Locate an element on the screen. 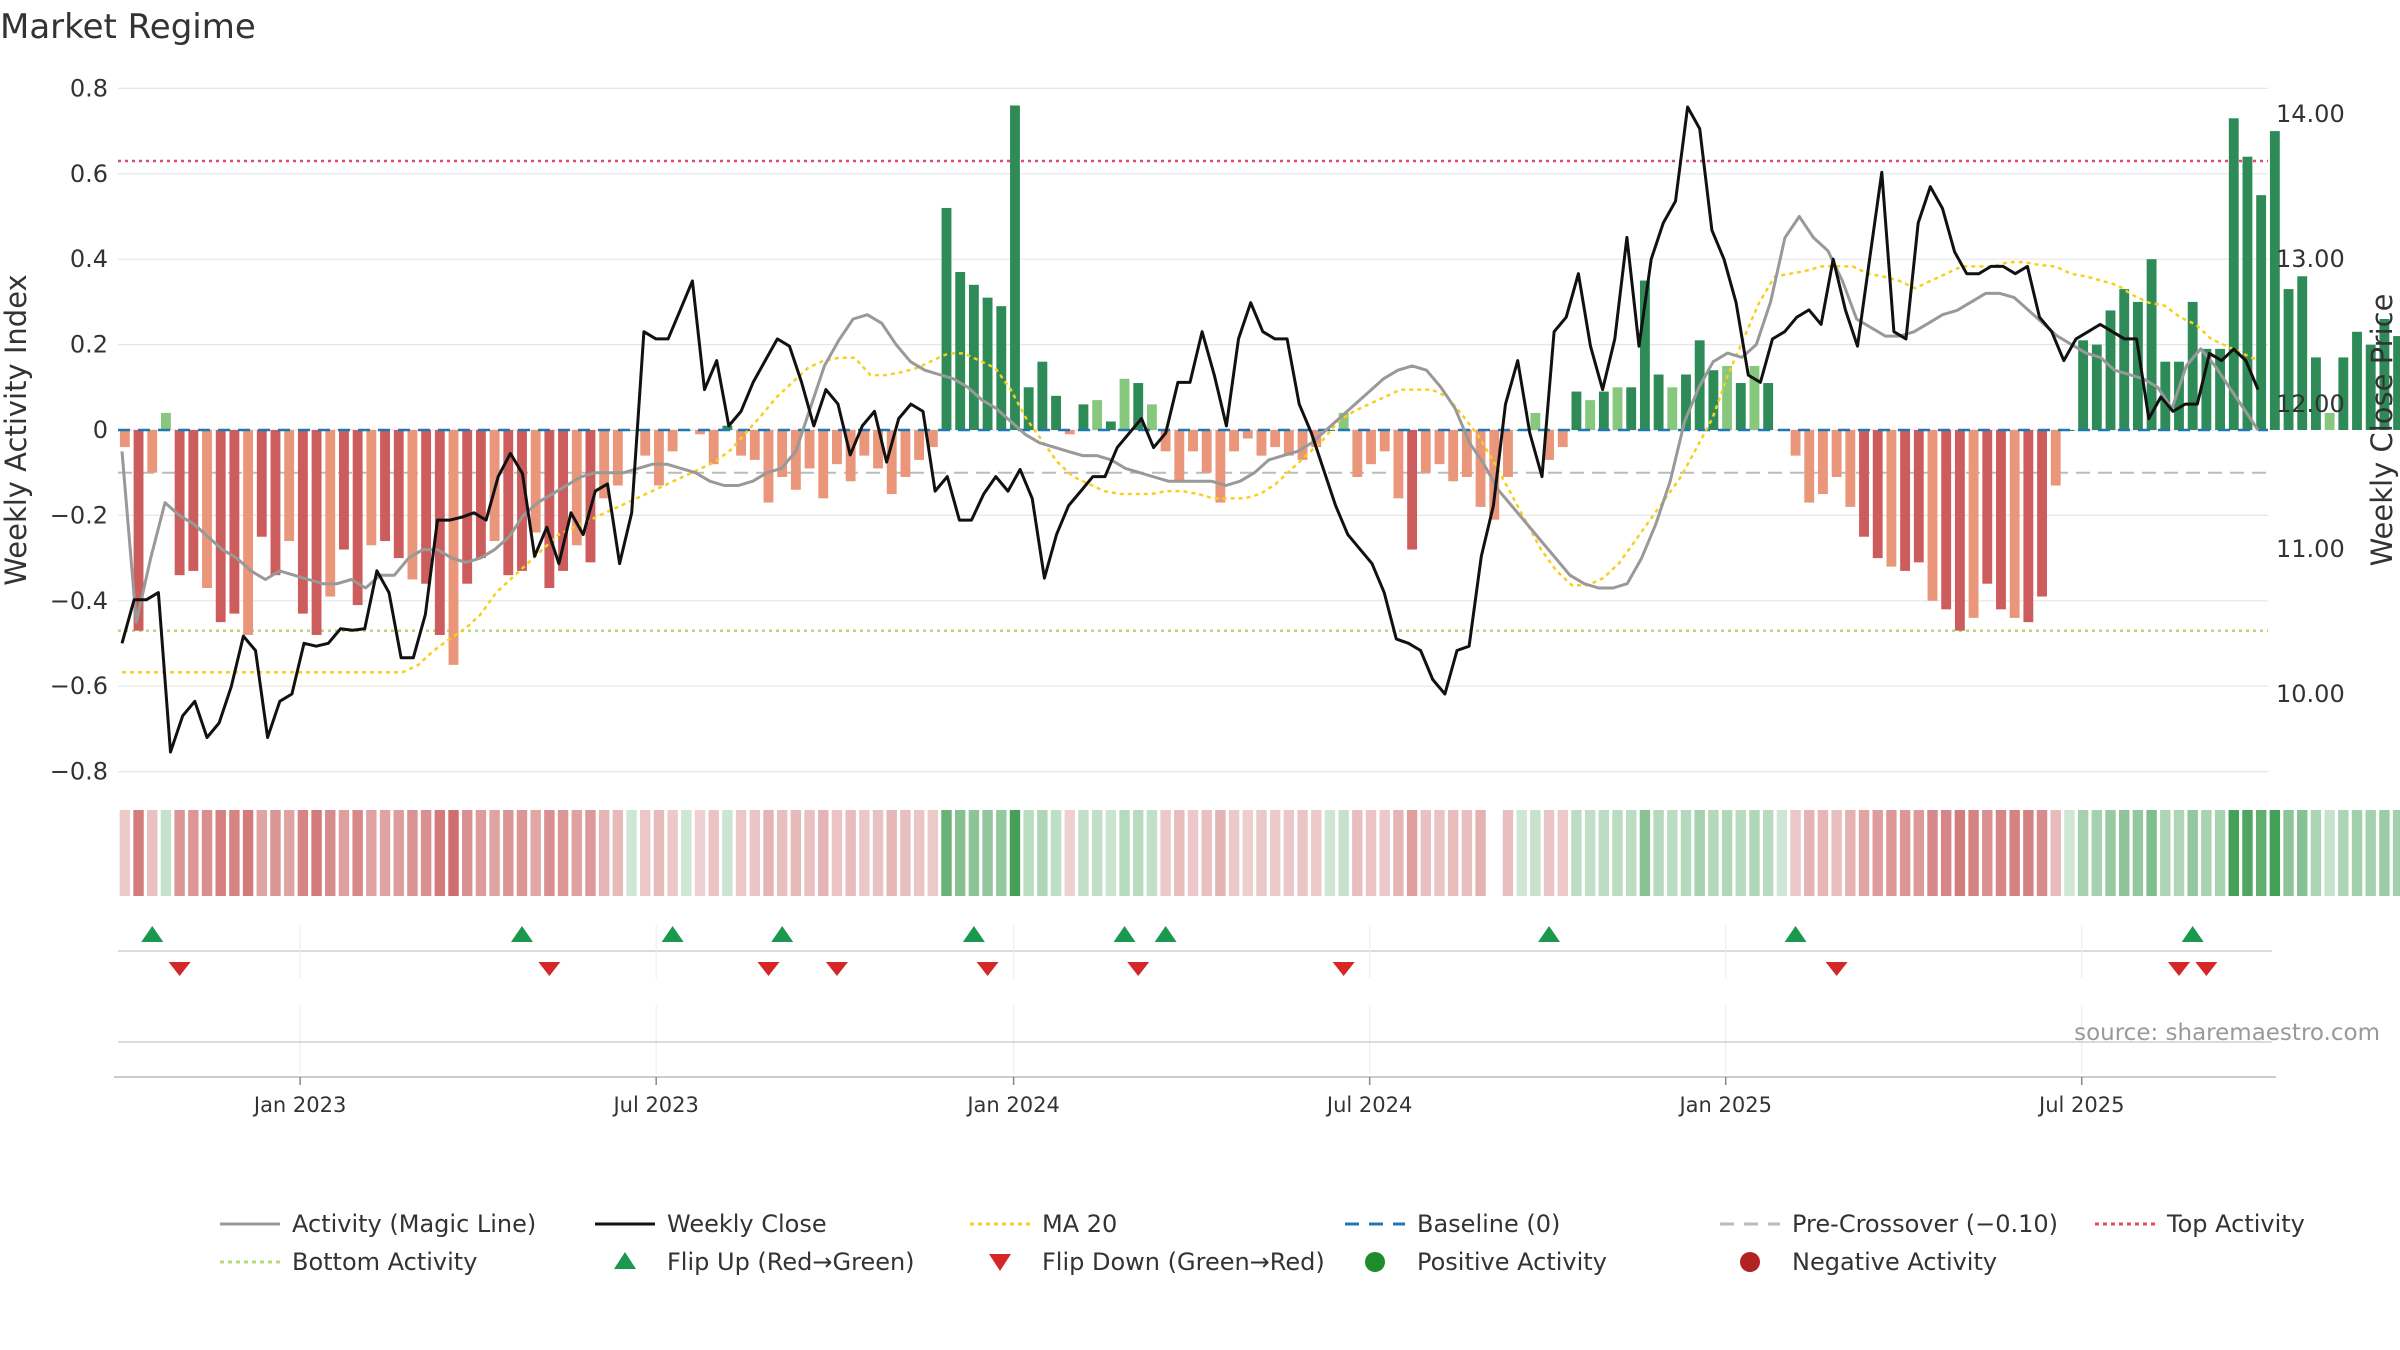 The height and width of the screenshot is (1350, 2400). x-tick-label: Jul 2023 is located at coordinates (654, 1105).